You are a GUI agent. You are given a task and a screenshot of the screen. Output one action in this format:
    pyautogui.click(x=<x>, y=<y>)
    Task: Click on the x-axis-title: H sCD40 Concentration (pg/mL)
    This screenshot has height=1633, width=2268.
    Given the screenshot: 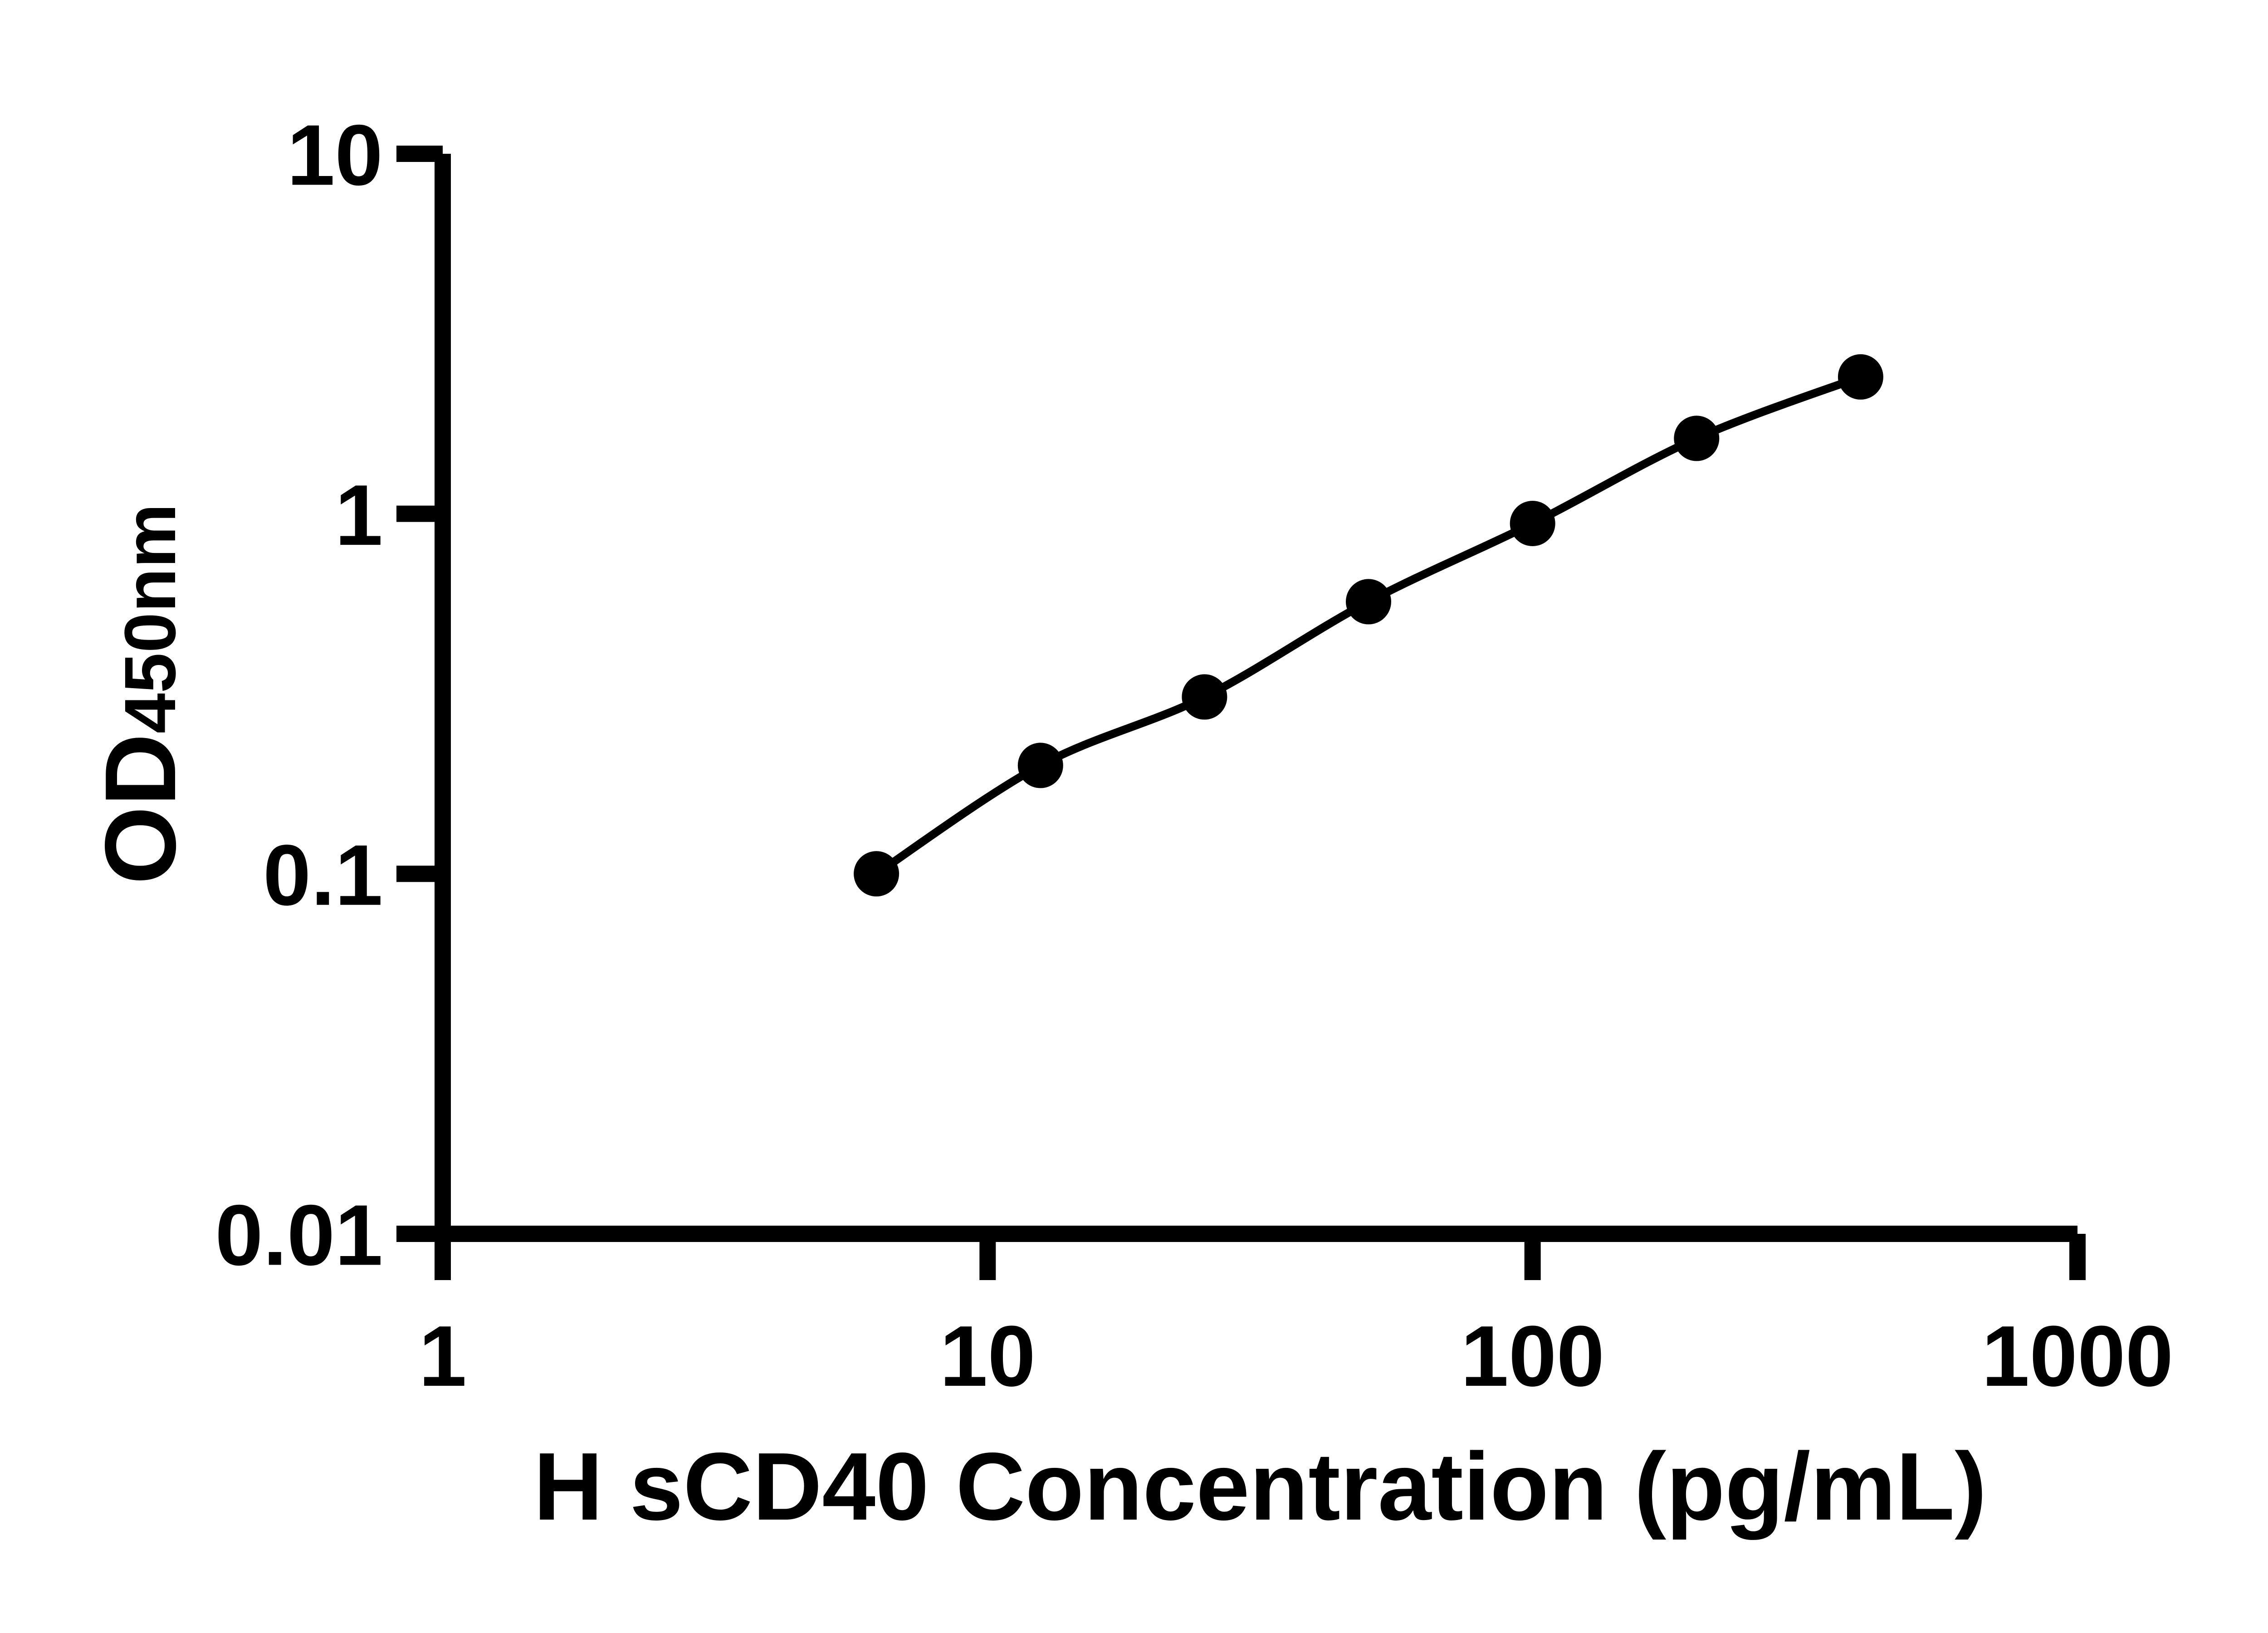 What is the action you would take?
    pyautogui.click(x=1260, y=1486)
    